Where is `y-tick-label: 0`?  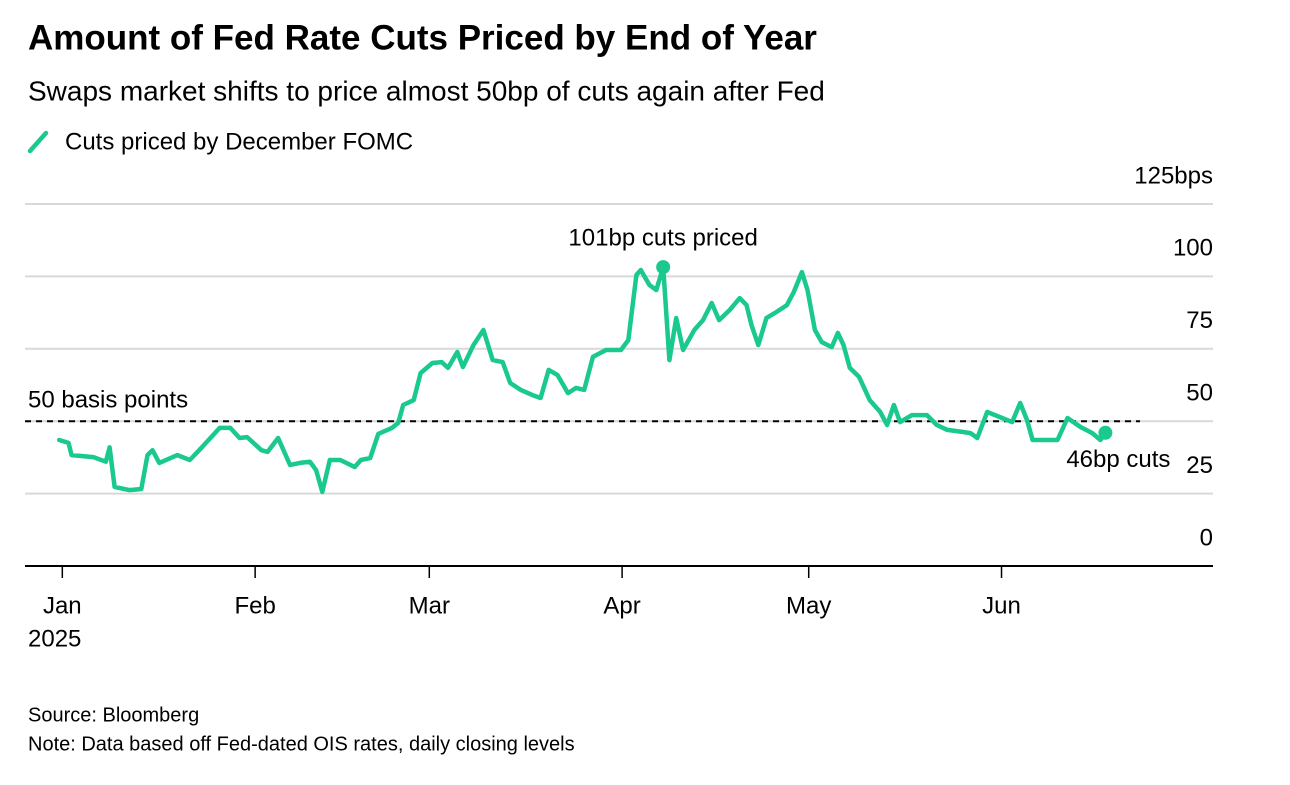
y-tick-label: 0 is located at coordinates (1206, 537).